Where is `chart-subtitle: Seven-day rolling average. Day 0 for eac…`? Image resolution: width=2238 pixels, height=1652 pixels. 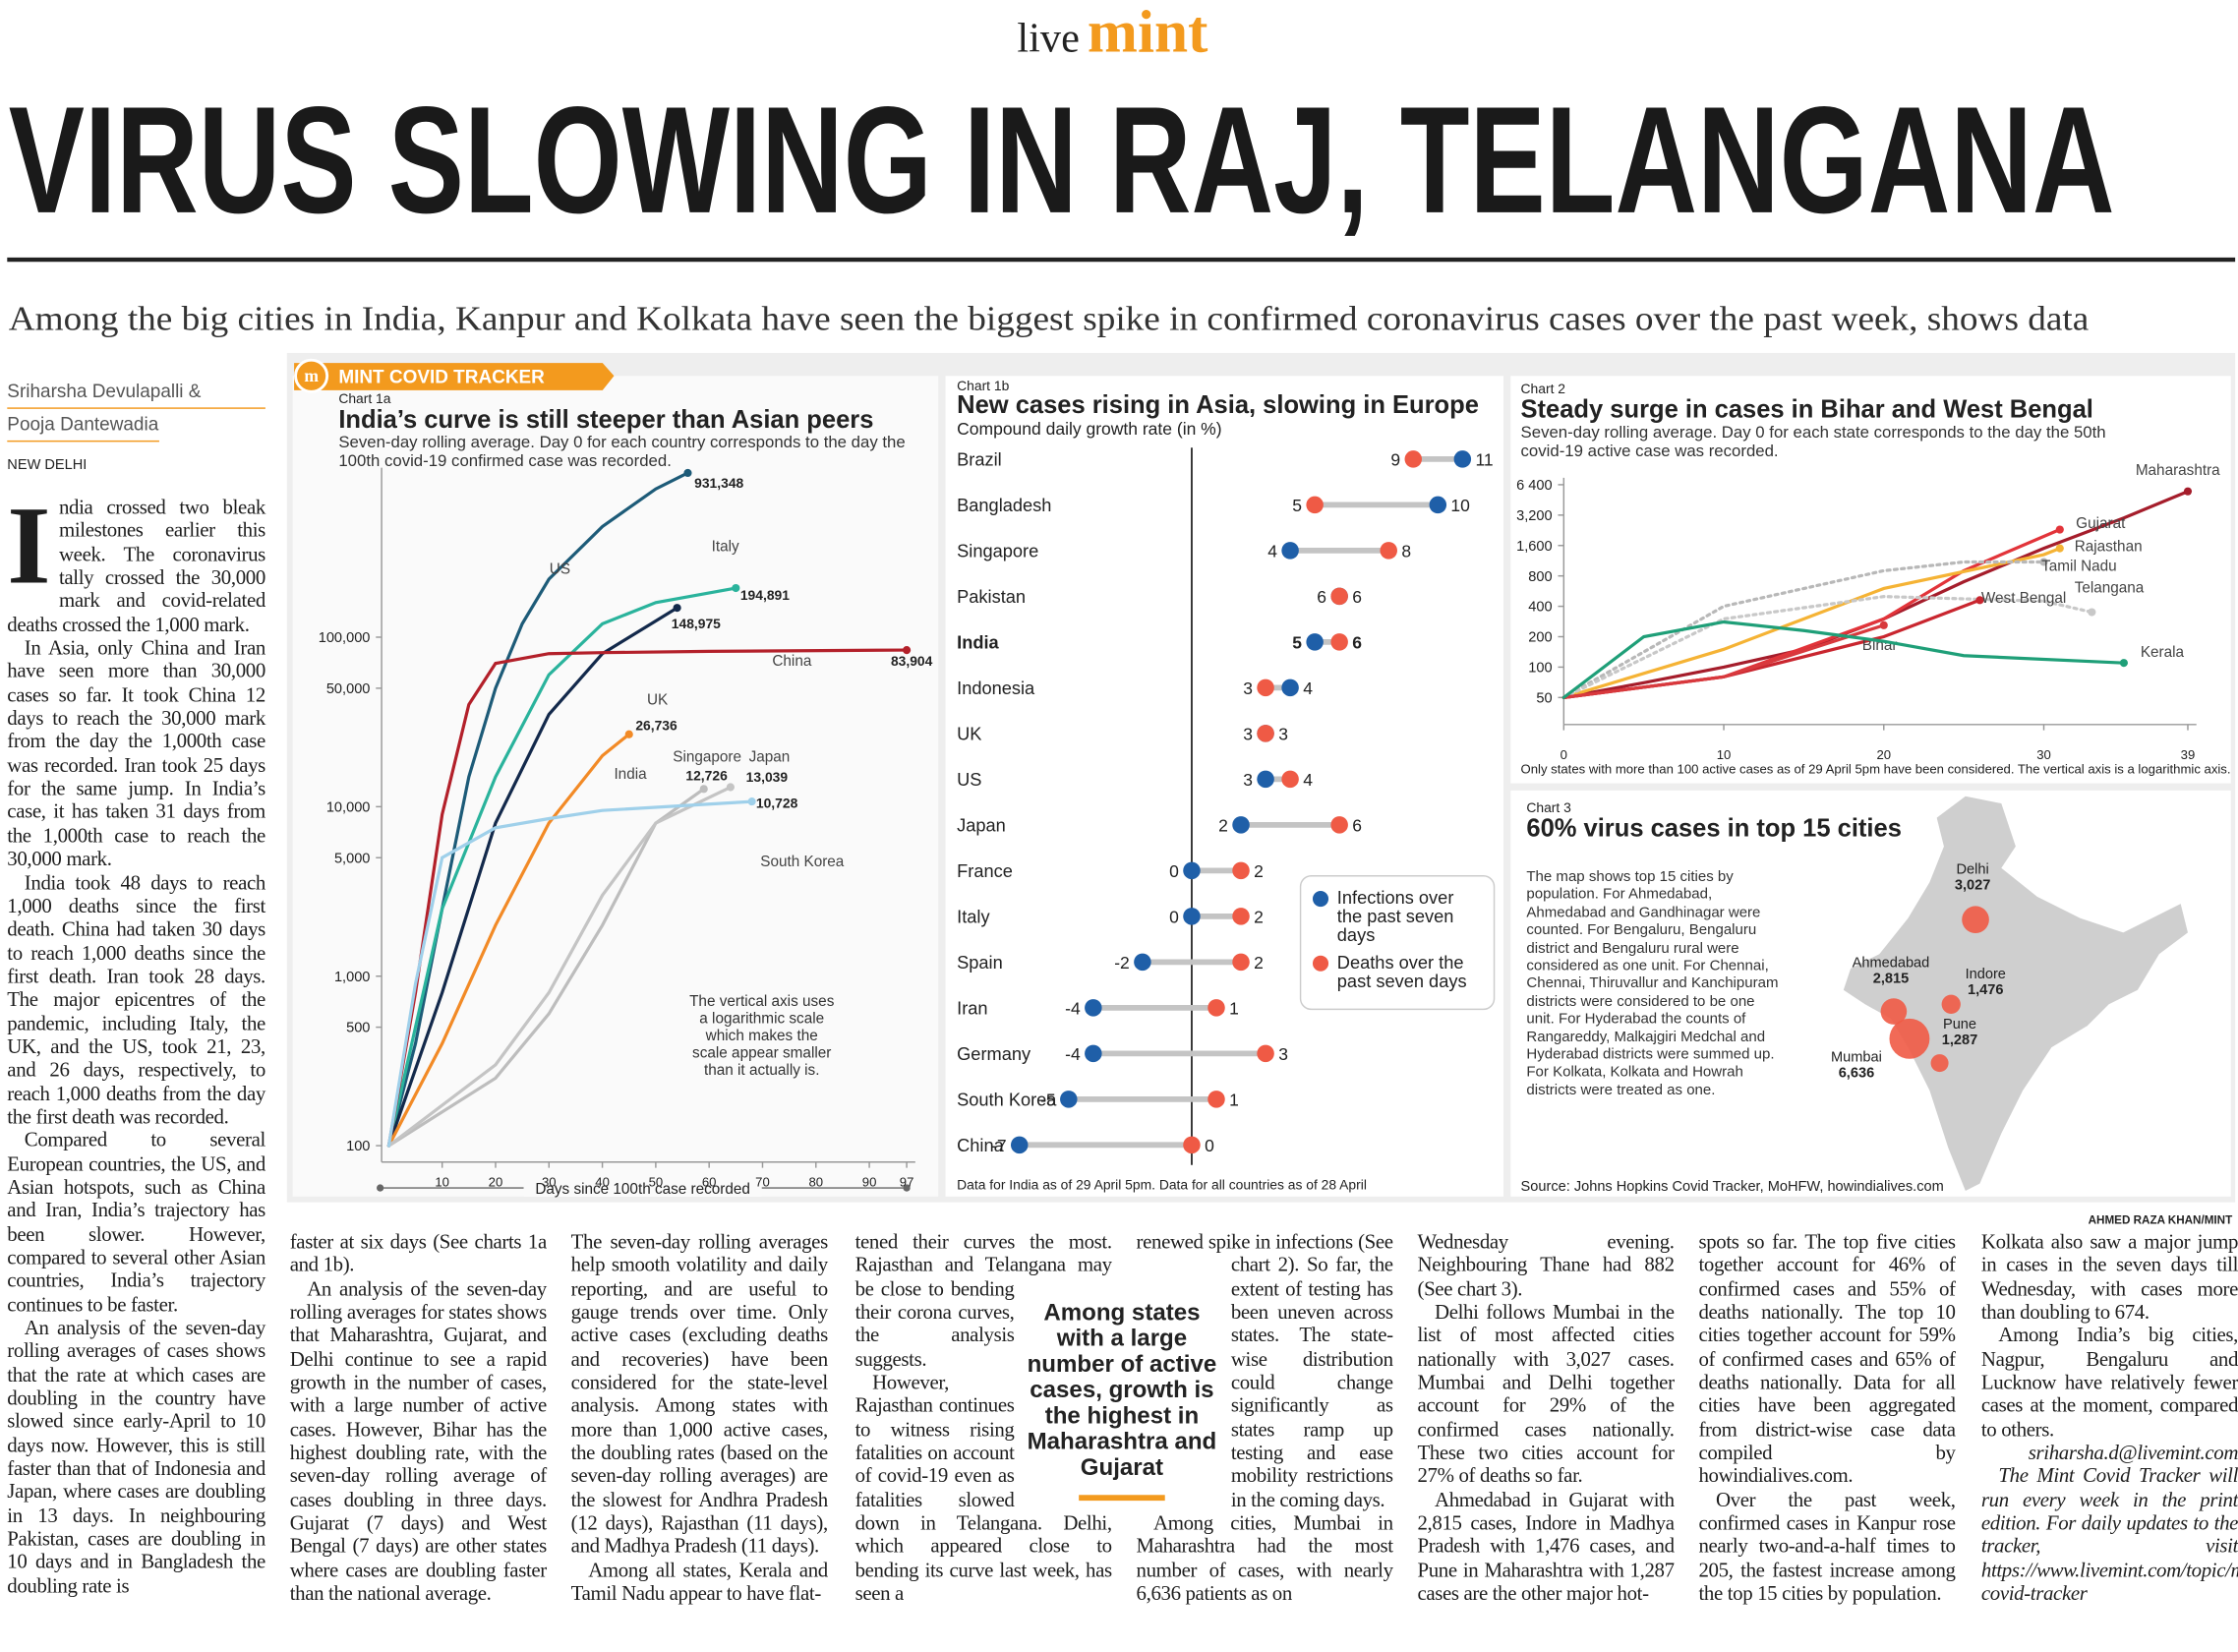 chart-subtitle: Seven-day rolling average. Day 0 for eac… is located at coordinates (1813, 442).